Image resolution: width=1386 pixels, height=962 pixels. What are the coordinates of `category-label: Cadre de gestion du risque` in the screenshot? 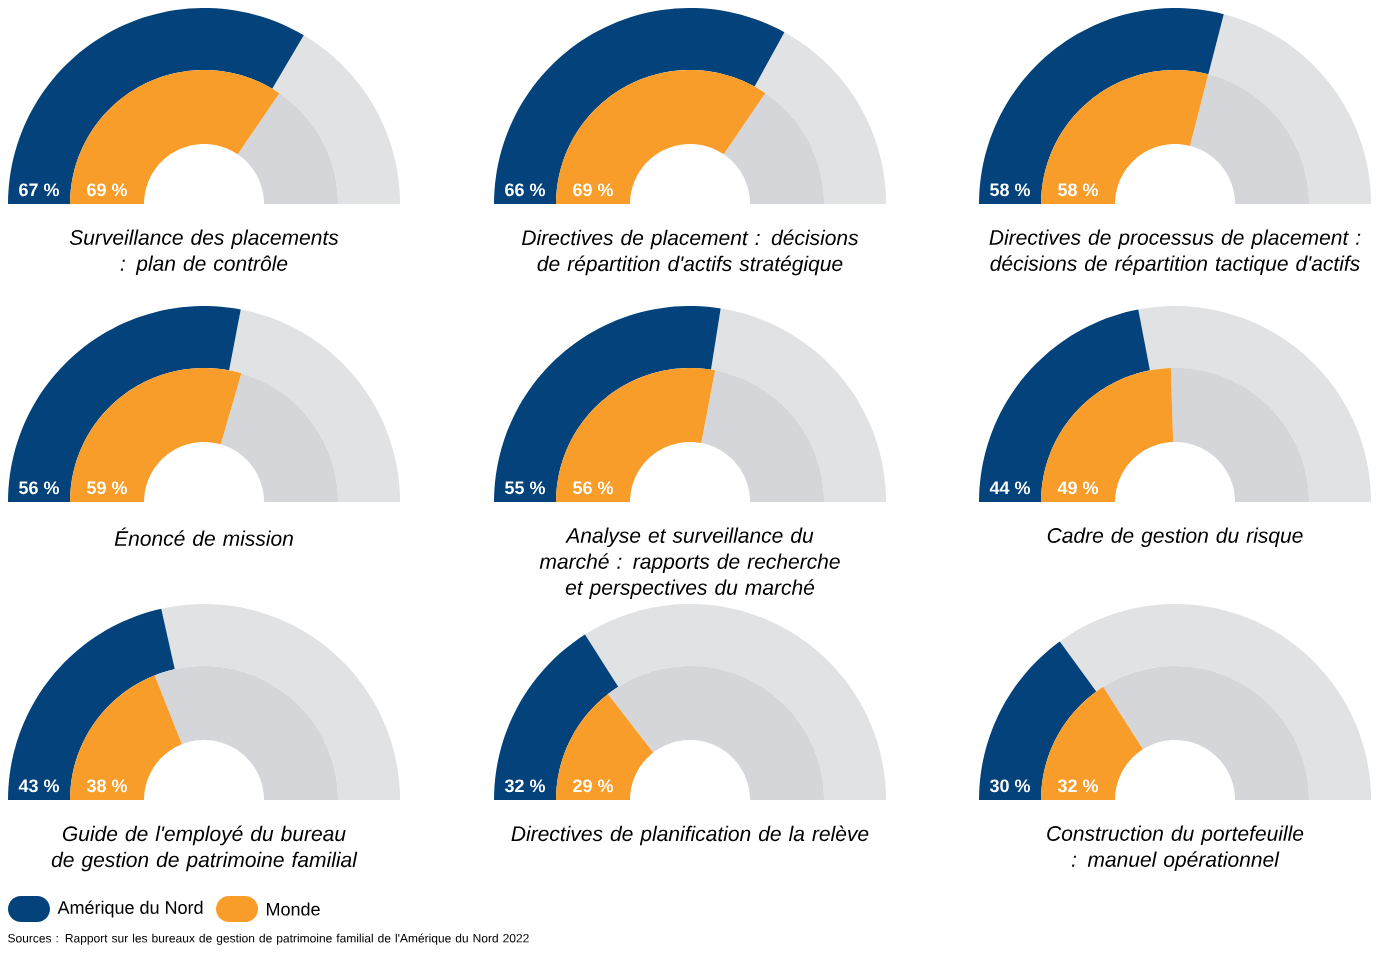 It's located at (1175, 537).